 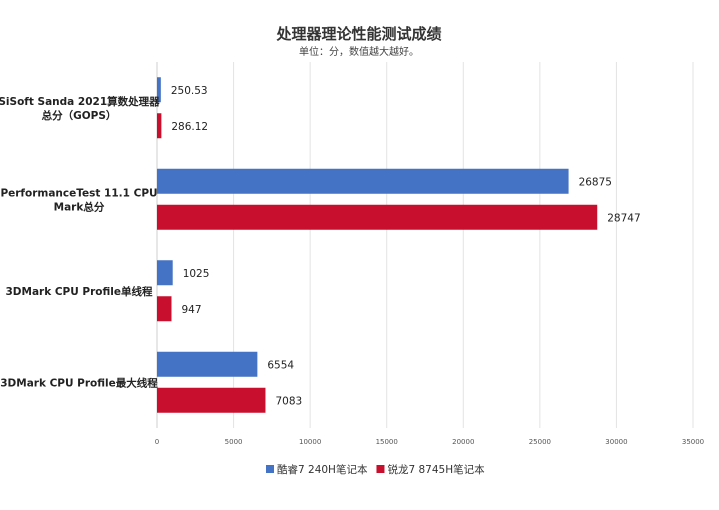 What do you see at coordinates (78, 193) in the screenshot?
I see `category-label: PerformanceTest 11.1 CPU` at bounding box center [78, 193].